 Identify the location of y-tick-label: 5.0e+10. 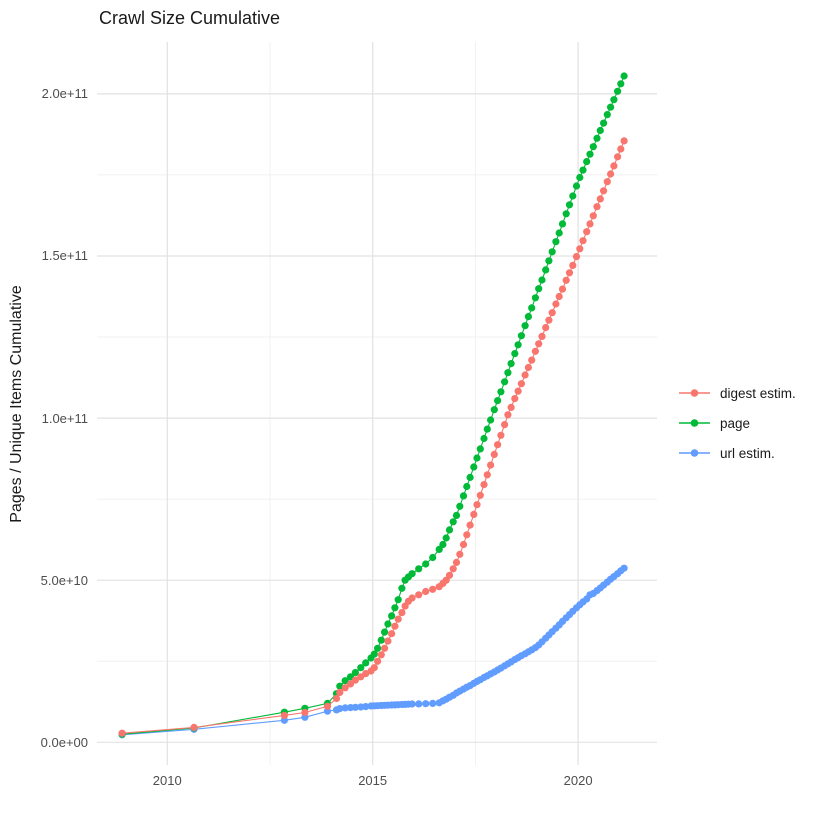
(64, 580).